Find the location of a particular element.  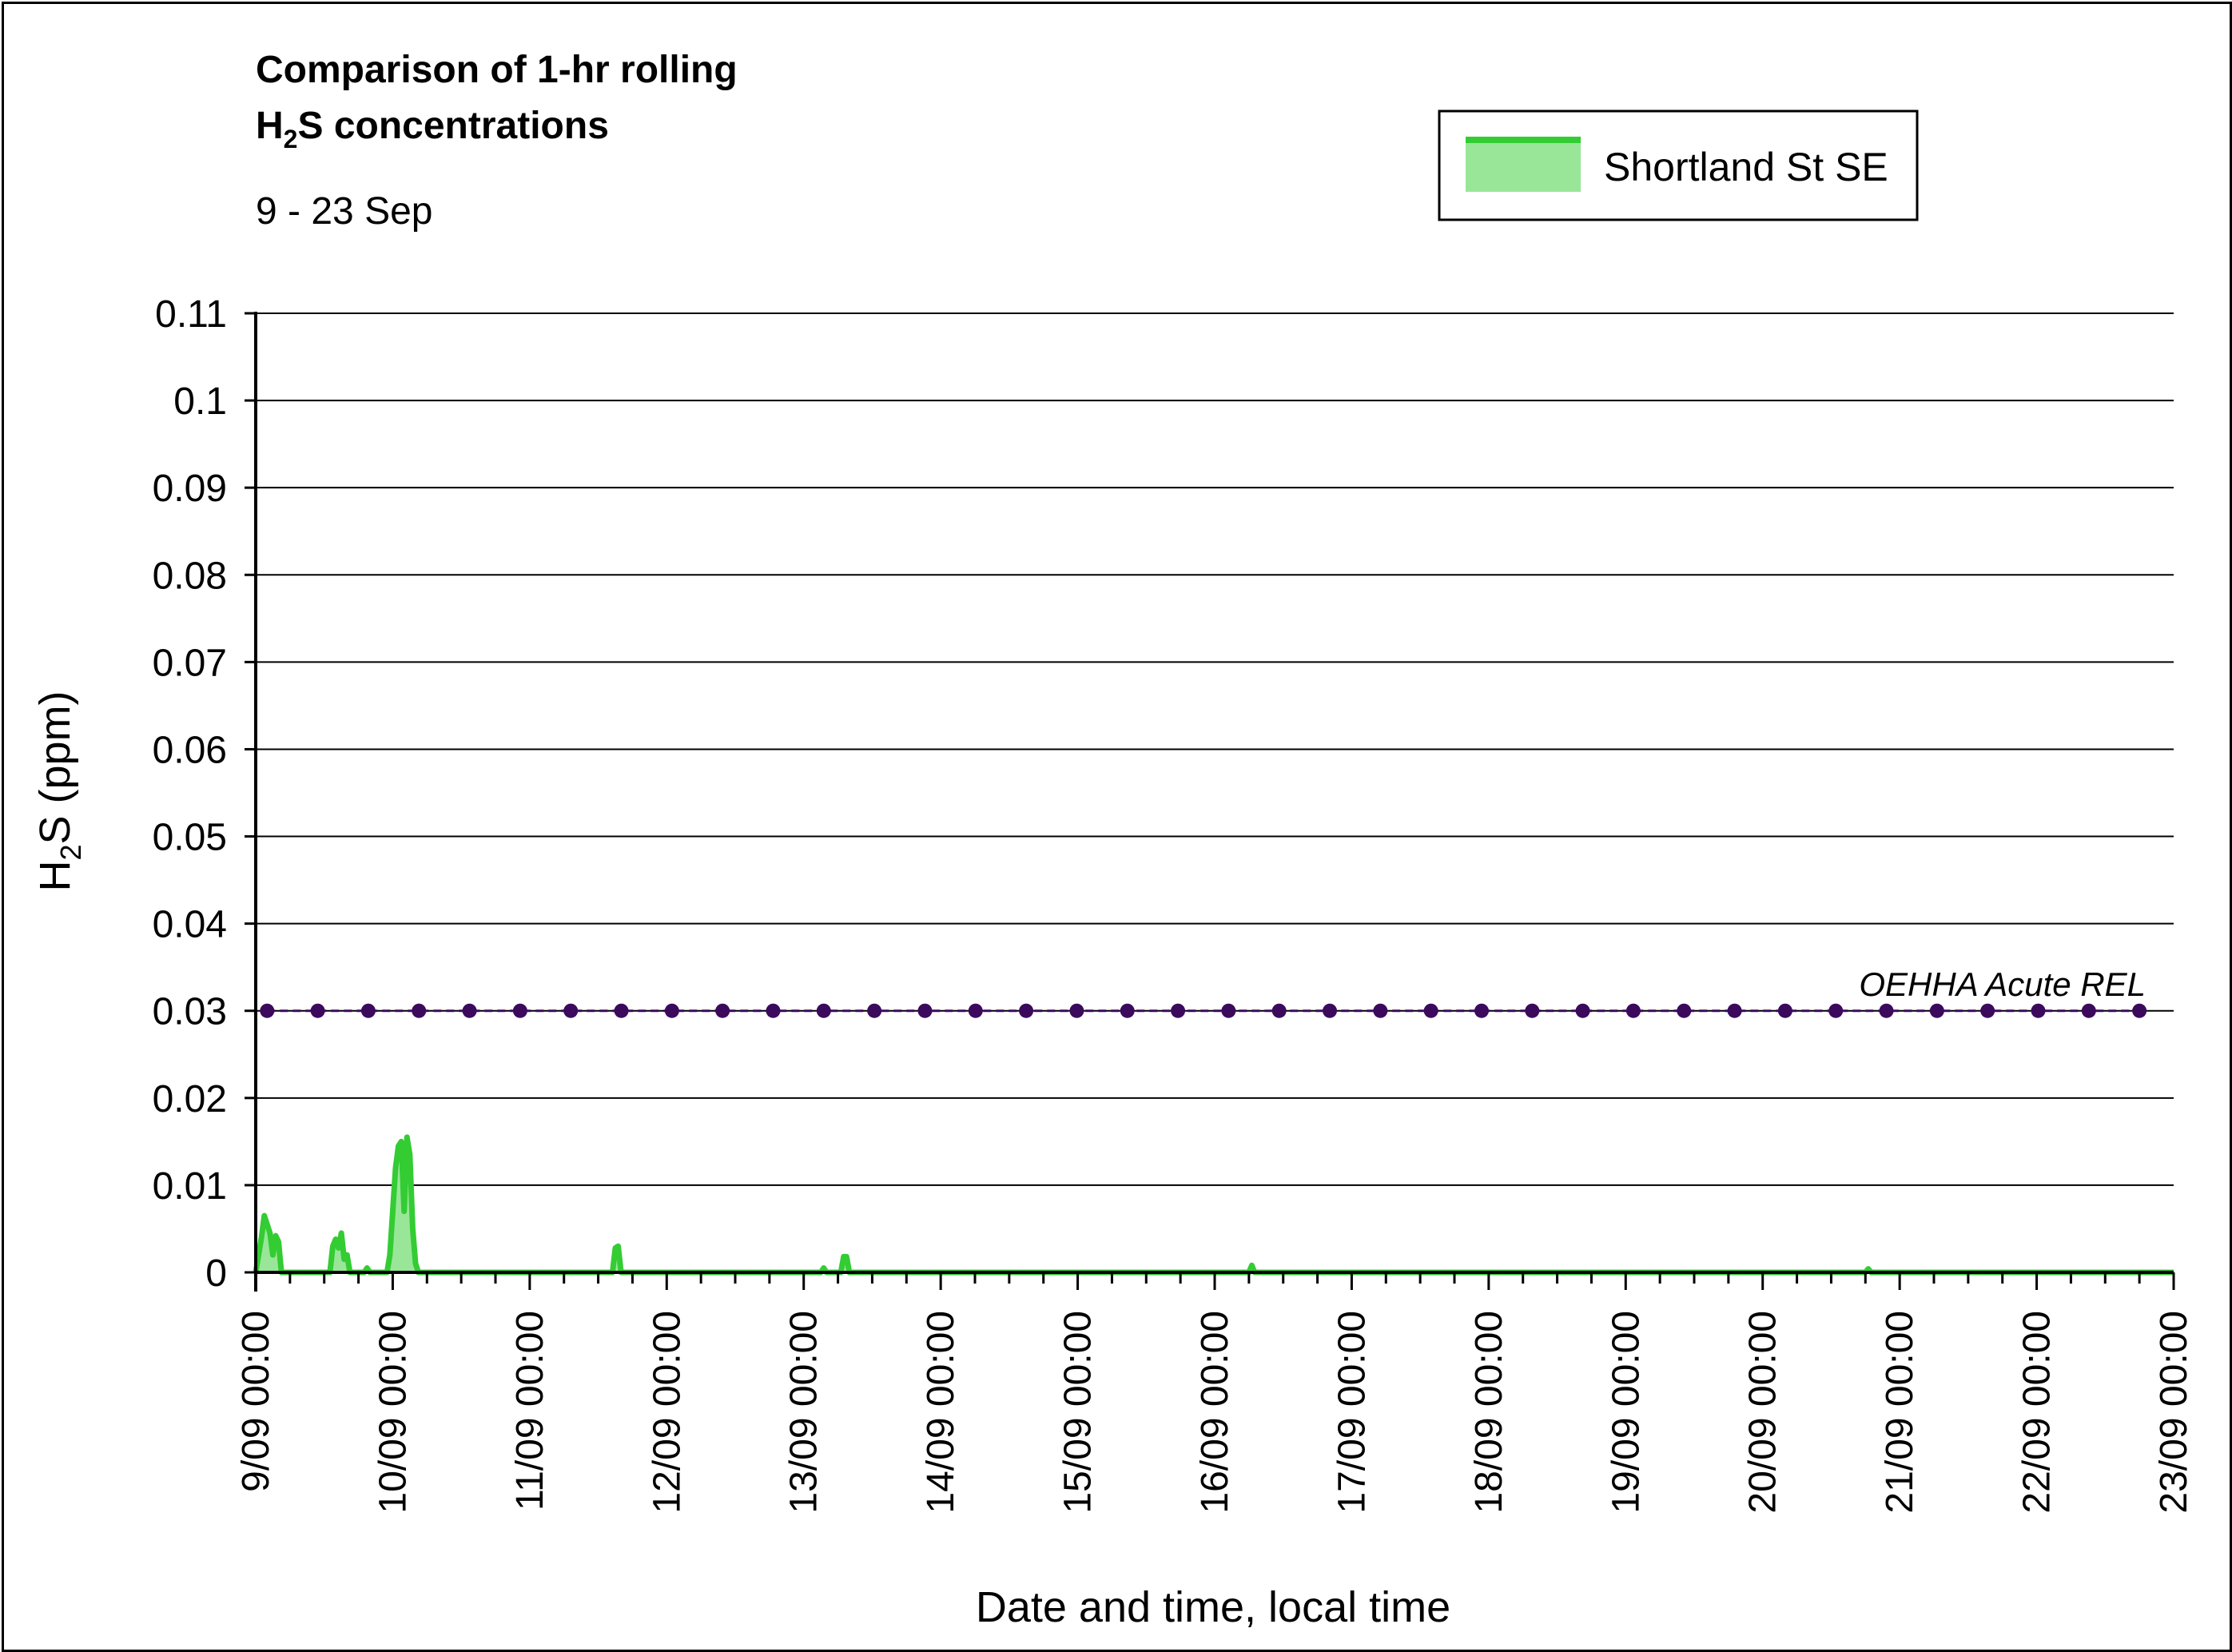

y-tick-label: 0.1 is located at coordinates (200, 401).